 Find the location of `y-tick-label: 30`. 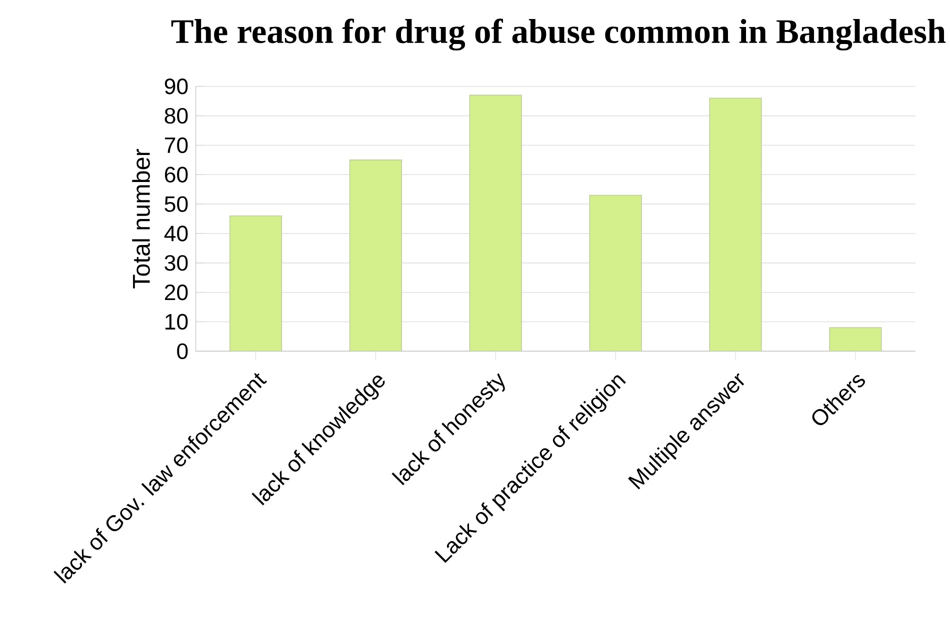

y-tick-label: 30 is located at coordinates (176, 263).